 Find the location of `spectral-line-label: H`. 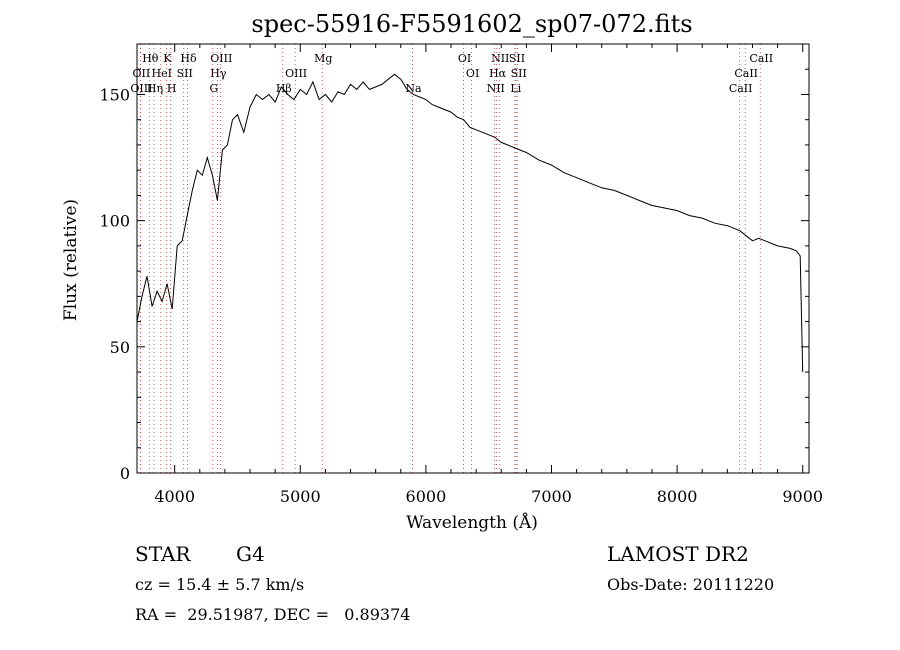

spectral-line-label: H is located at coordinates (172, 88).